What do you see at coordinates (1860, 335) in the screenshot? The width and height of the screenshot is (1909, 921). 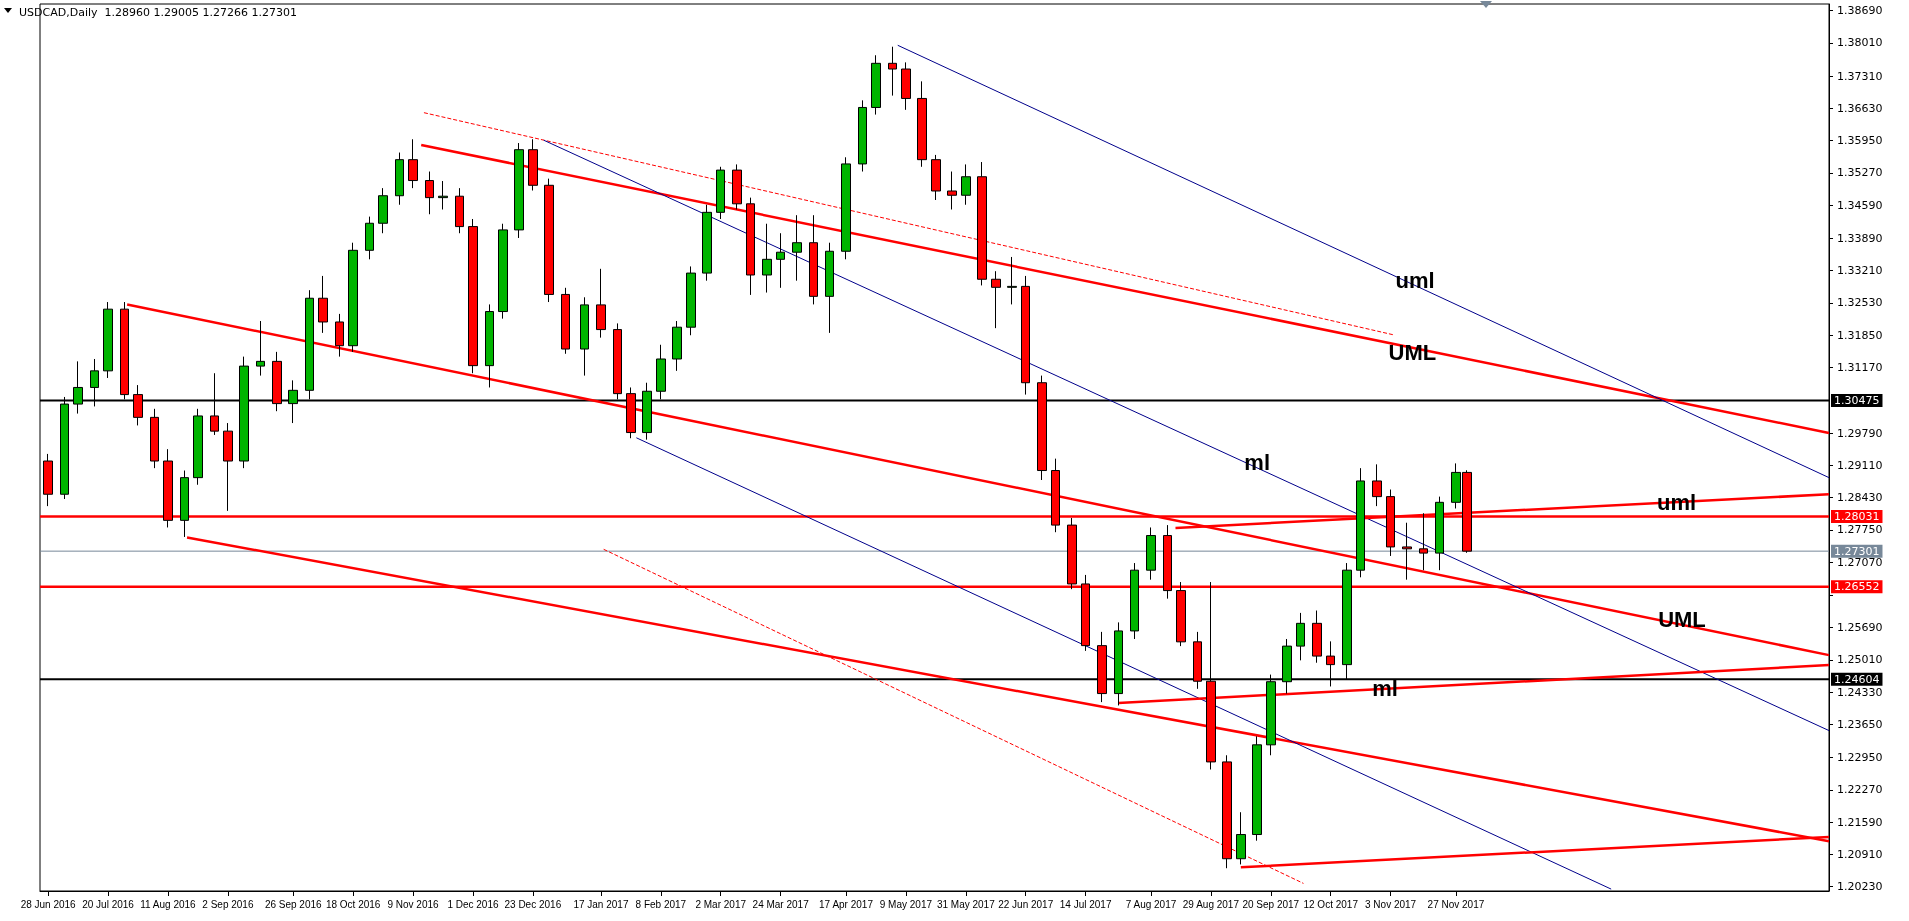 I see `y-tick-label: 1.31850` at bounding box center [1860, 335].